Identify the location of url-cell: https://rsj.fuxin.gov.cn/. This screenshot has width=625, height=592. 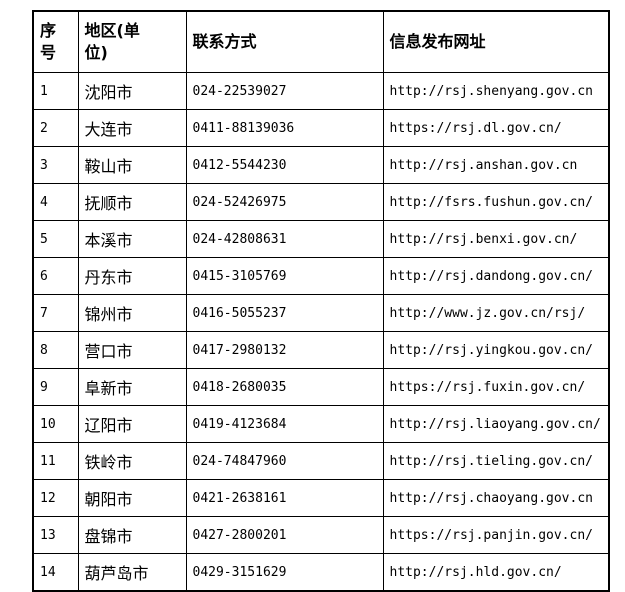
(496, 387).